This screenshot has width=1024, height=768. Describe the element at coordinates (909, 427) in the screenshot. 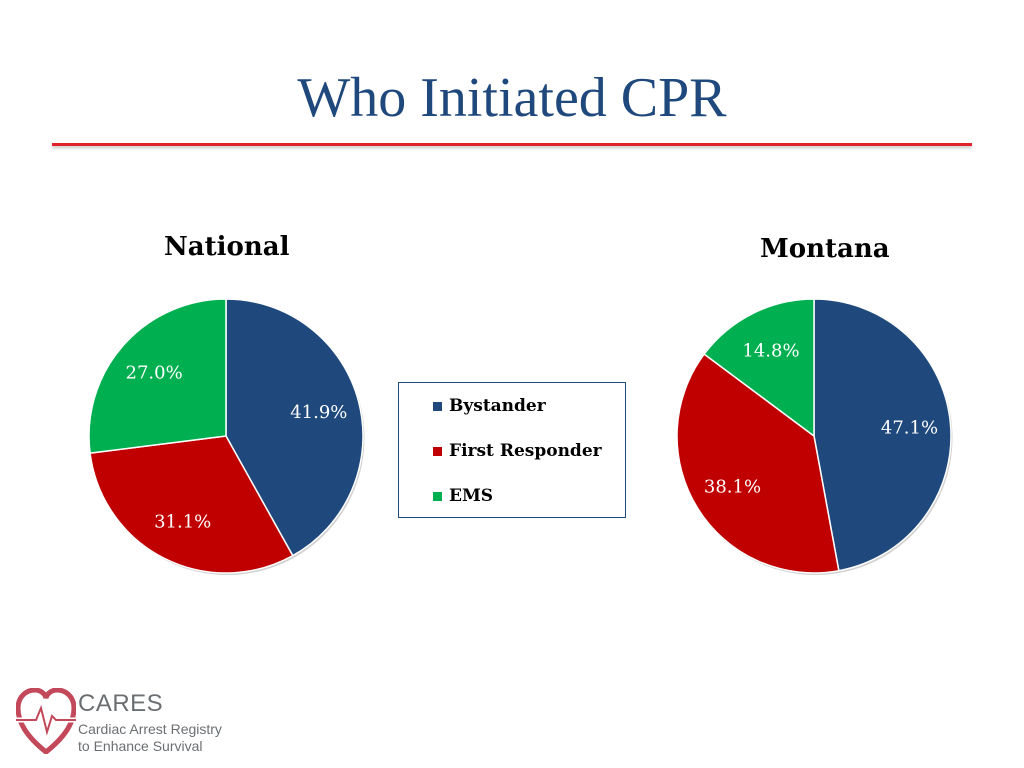

I see `montana-label-bystander: 47.1%` at that location.